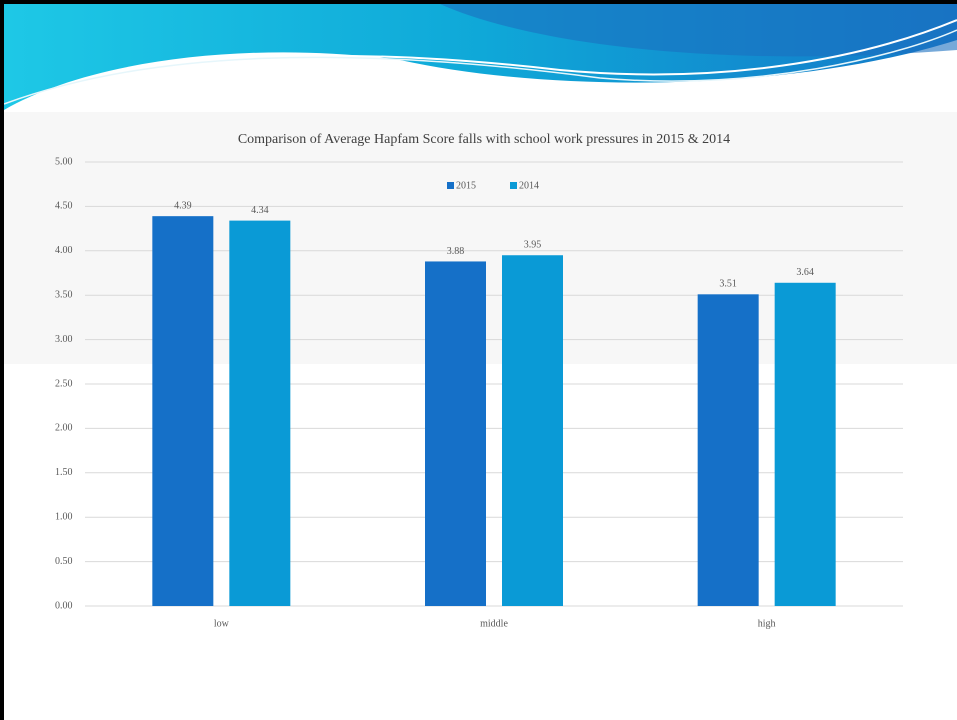  Describe the element at coordinates (64, 339) in the screenshot. I see `y-tick-label: 3.00` at that location.